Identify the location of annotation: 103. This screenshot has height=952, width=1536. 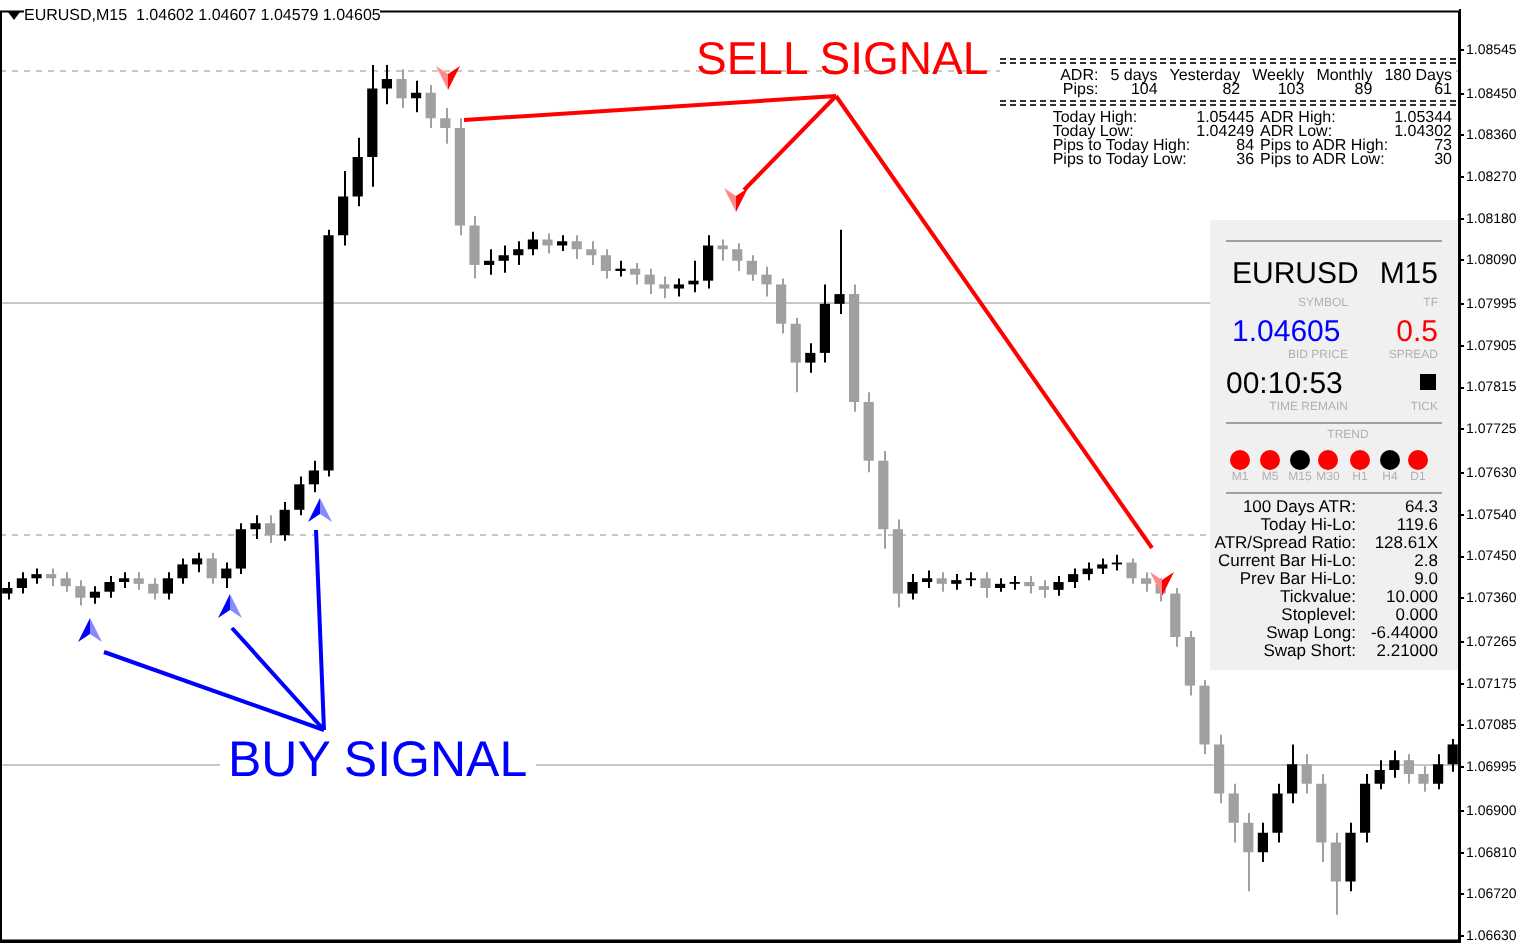
(1291, 89).